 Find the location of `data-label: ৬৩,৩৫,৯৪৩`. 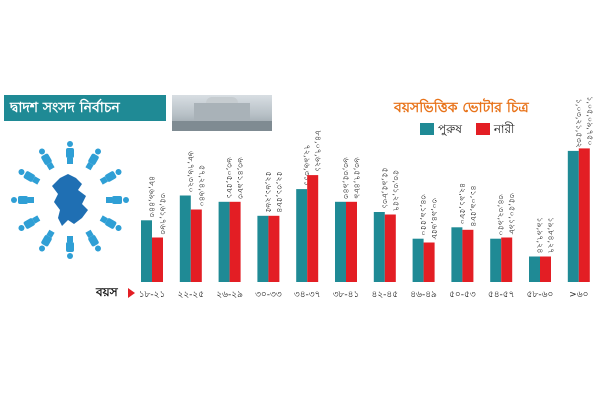

data-label: ৬৩,৩৫,৯৪৩ is located at coordinates (346, 177).